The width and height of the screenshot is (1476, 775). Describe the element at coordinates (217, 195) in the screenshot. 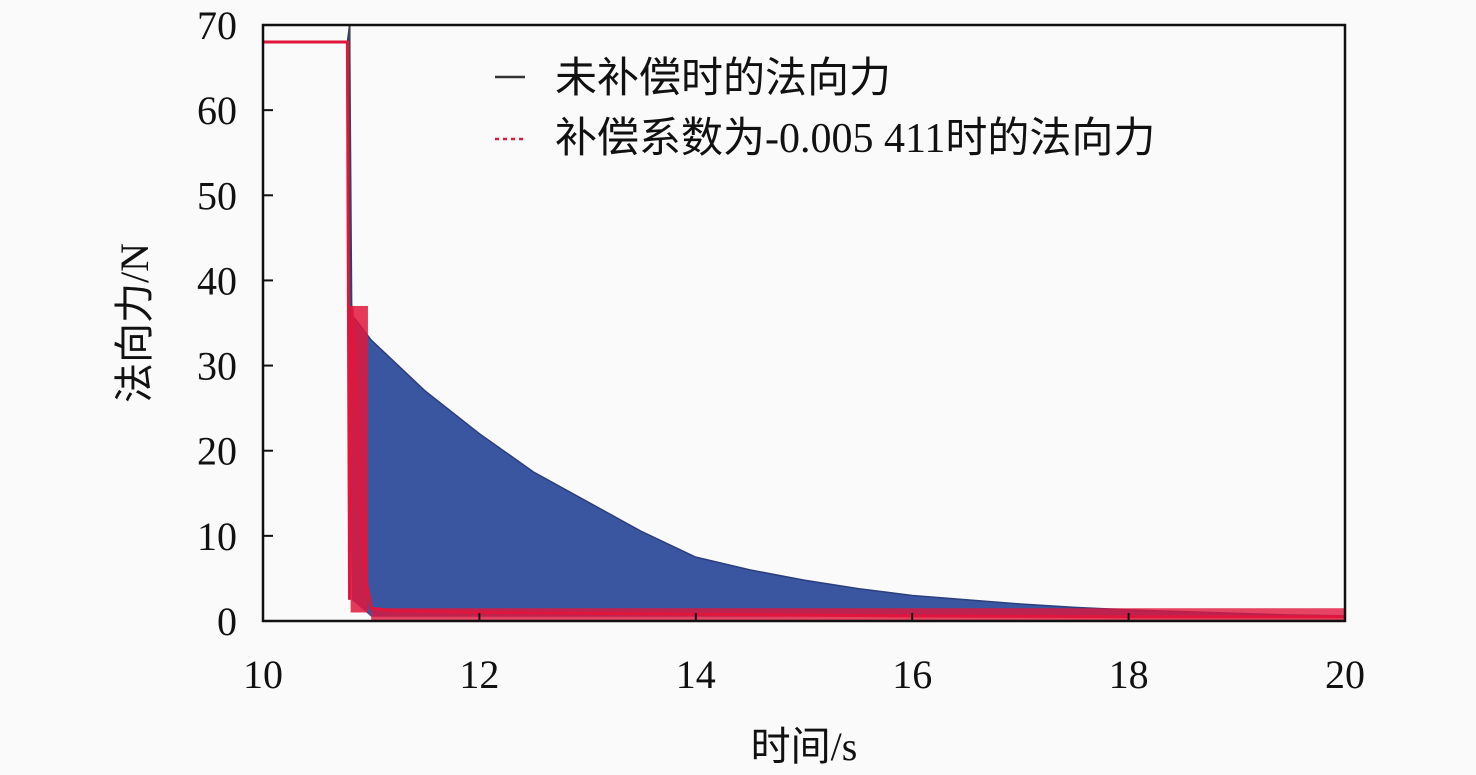

I see `y-tick-label: 50` at that location.